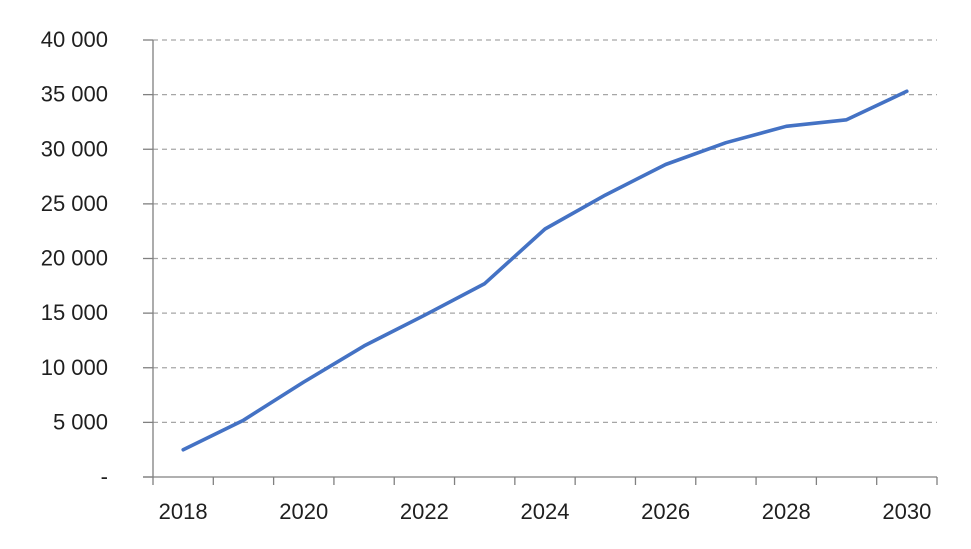 The height and width of the screenshot is (549, 971). I want to click on y-tick-label: 20 000, so click(74, 258).